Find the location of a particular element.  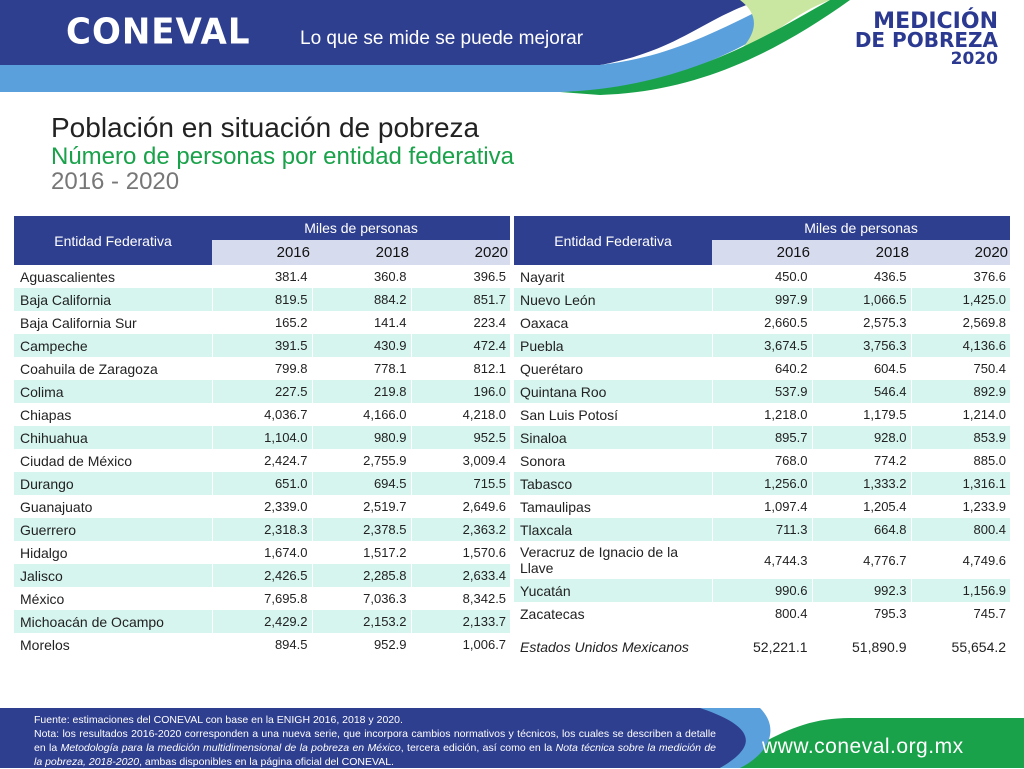

value-2016-cell: 2,660.5 is located at coordinates (761, 322).